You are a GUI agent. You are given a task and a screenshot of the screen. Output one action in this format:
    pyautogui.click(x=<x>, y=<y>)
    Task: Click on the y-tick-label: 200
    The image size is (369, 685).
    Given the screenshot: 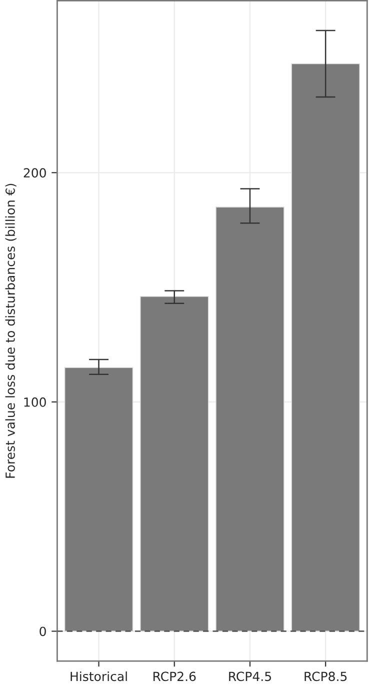 What is the action you would take?
    pyautogui.click(x=35, y=173)
    